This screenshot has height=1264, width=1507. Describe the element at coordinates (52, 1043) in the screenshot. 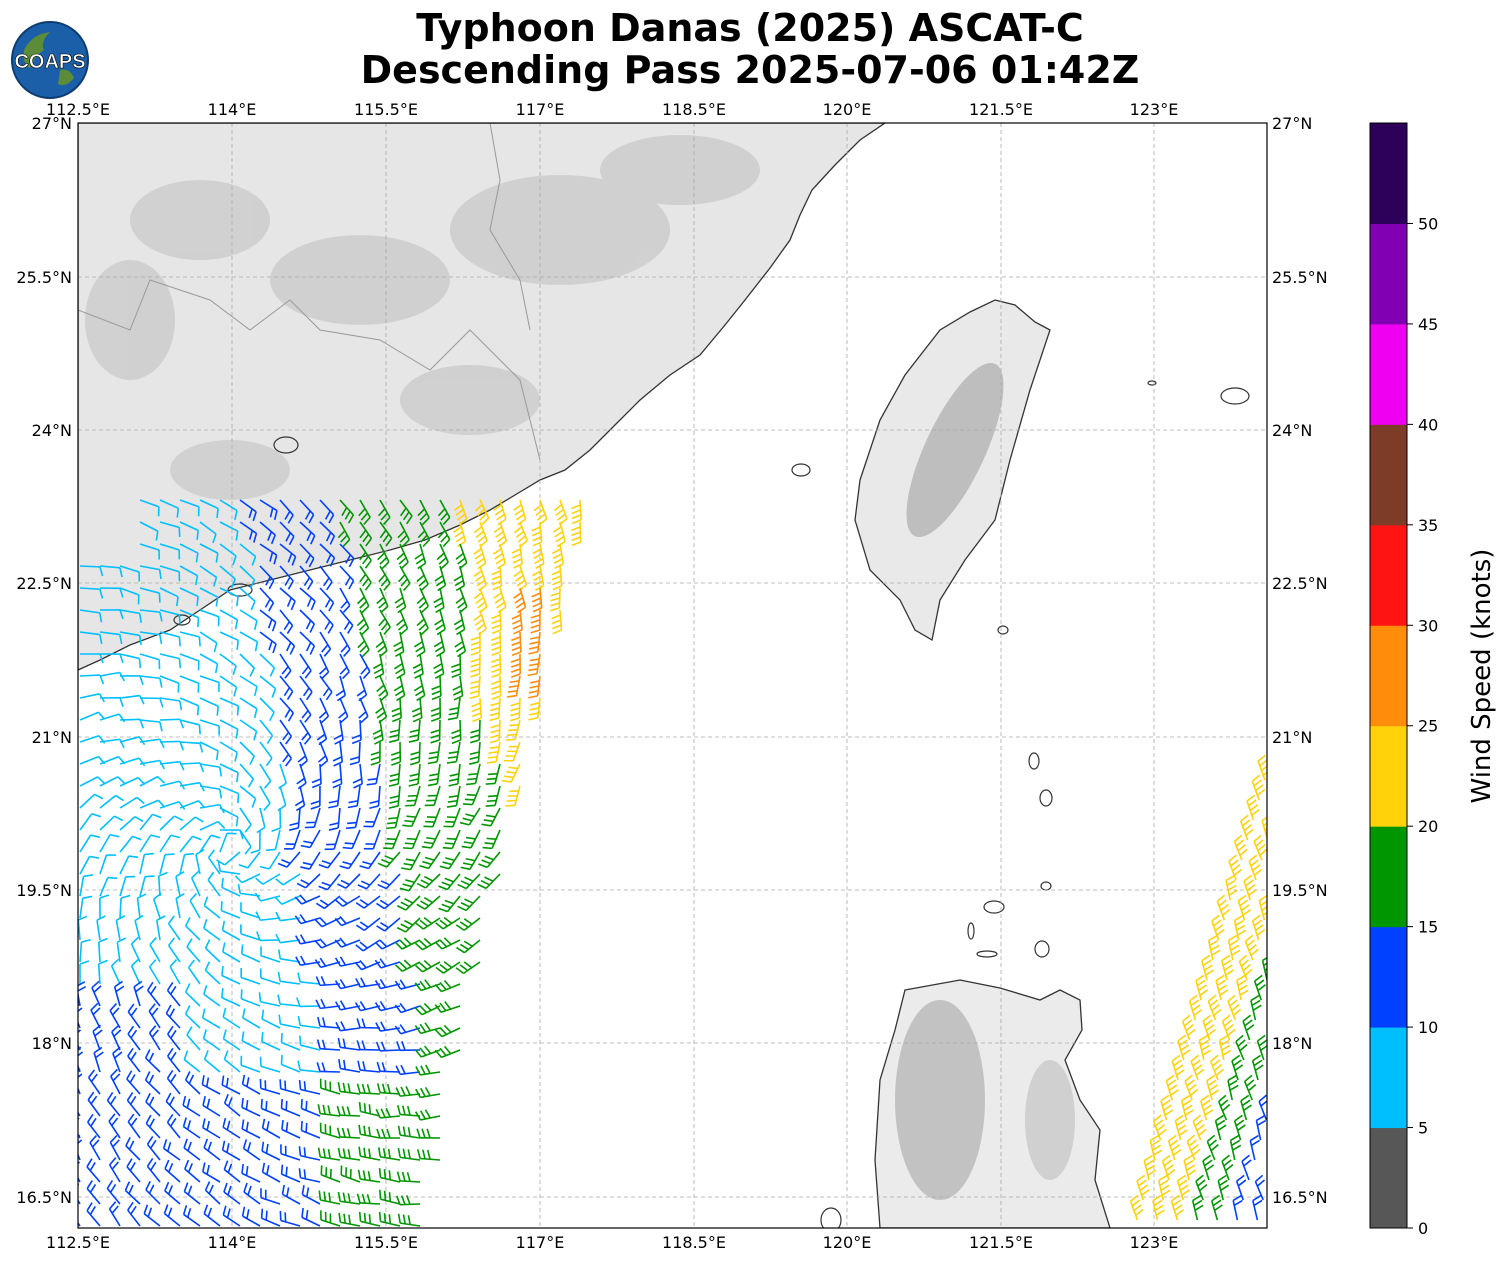

I see `lat-tick-label-left: 18°N` at that location.